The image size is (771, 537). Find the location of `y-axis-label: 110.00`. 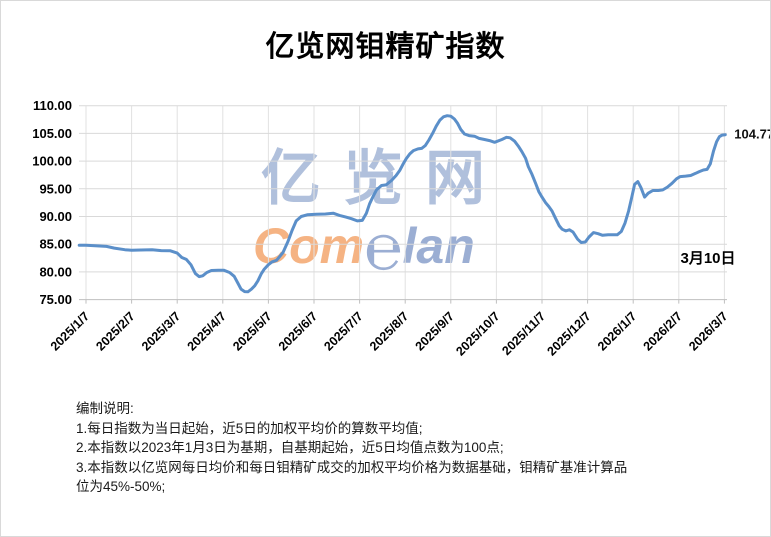

y-axis-label: 110.00 is located at coordinates (52, 105).